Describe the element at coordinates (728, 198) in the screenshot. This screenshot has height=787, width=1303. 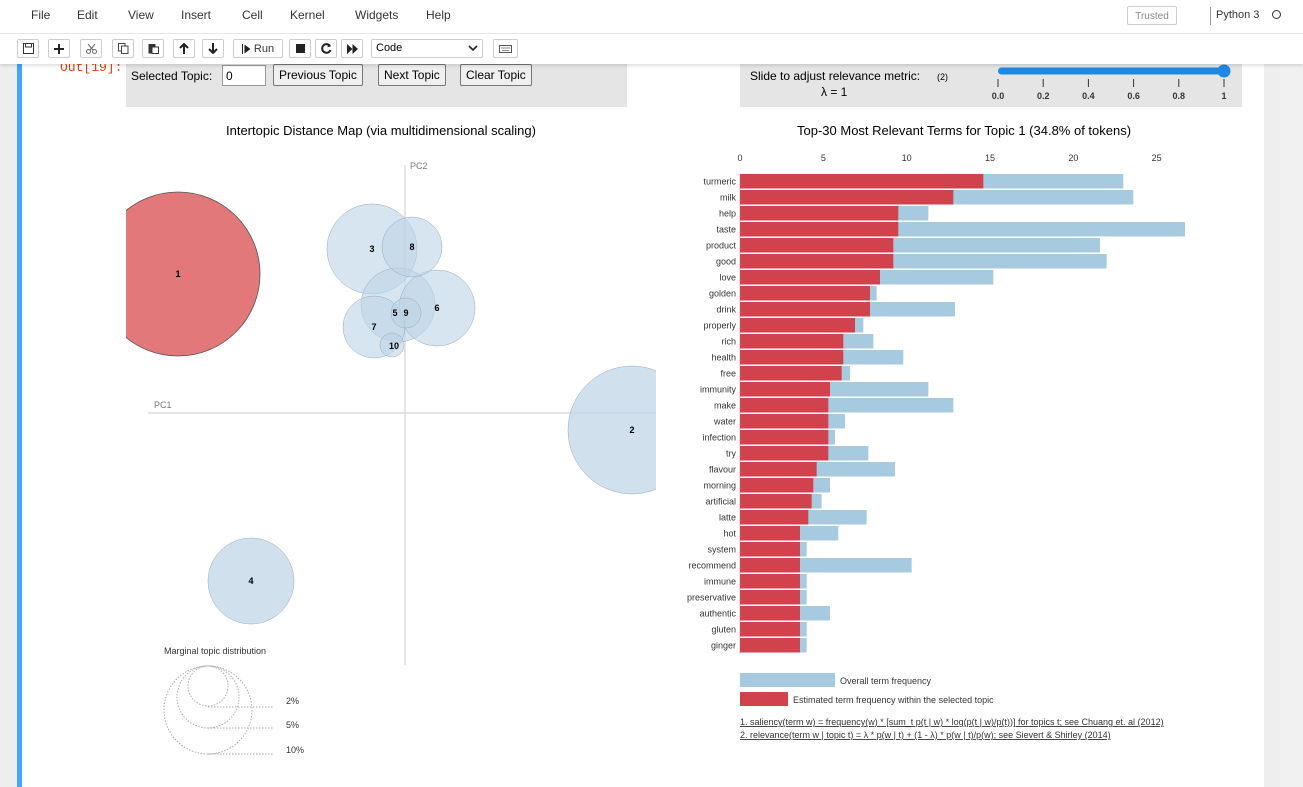
I see `term-label-milk: milk` at that location.